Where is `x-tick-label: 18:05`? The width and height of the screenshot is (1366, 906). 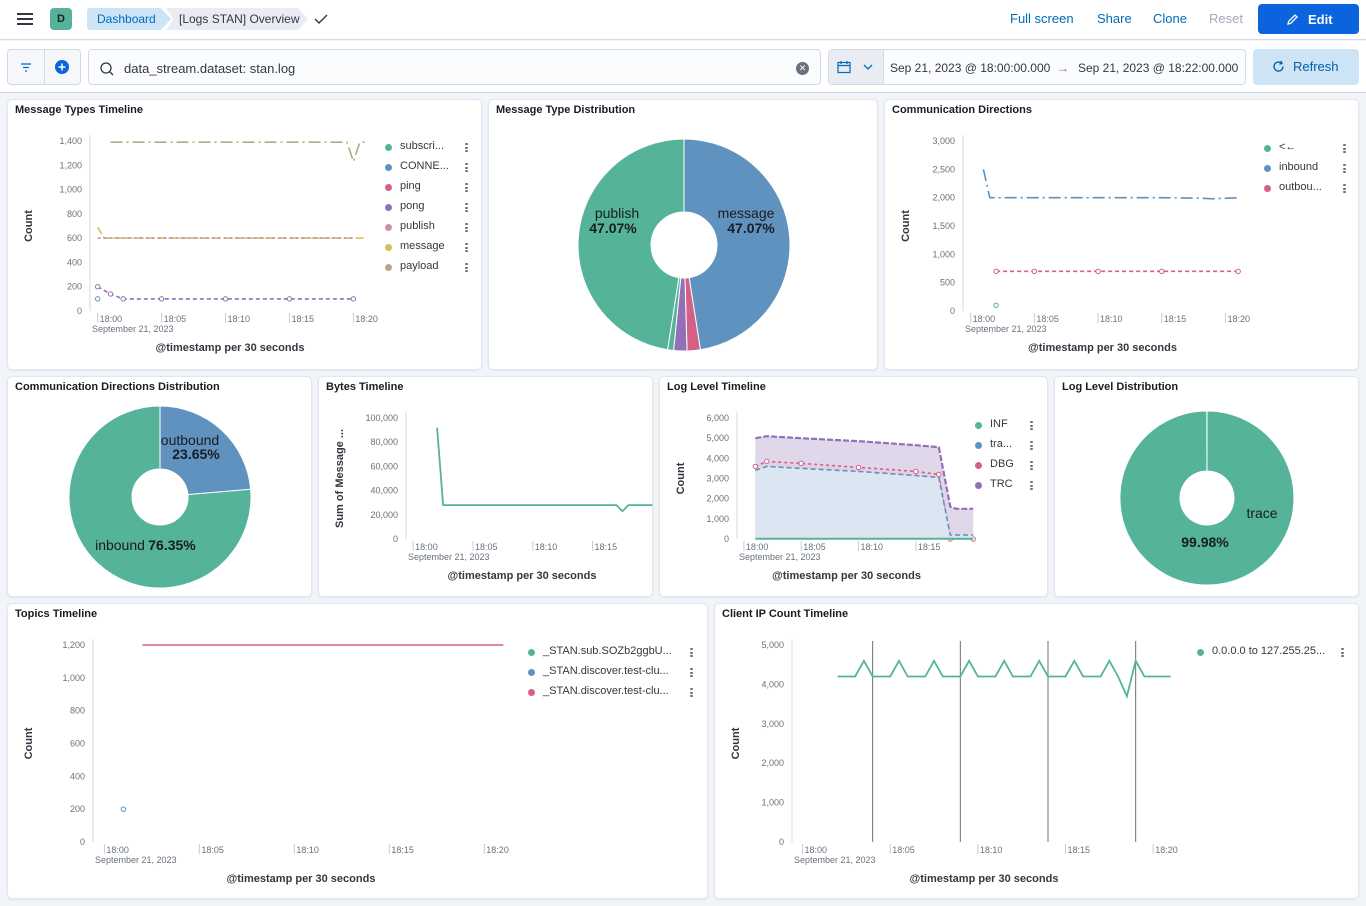
x-tick-label: 18:05 is located at coordinates (175, 319).